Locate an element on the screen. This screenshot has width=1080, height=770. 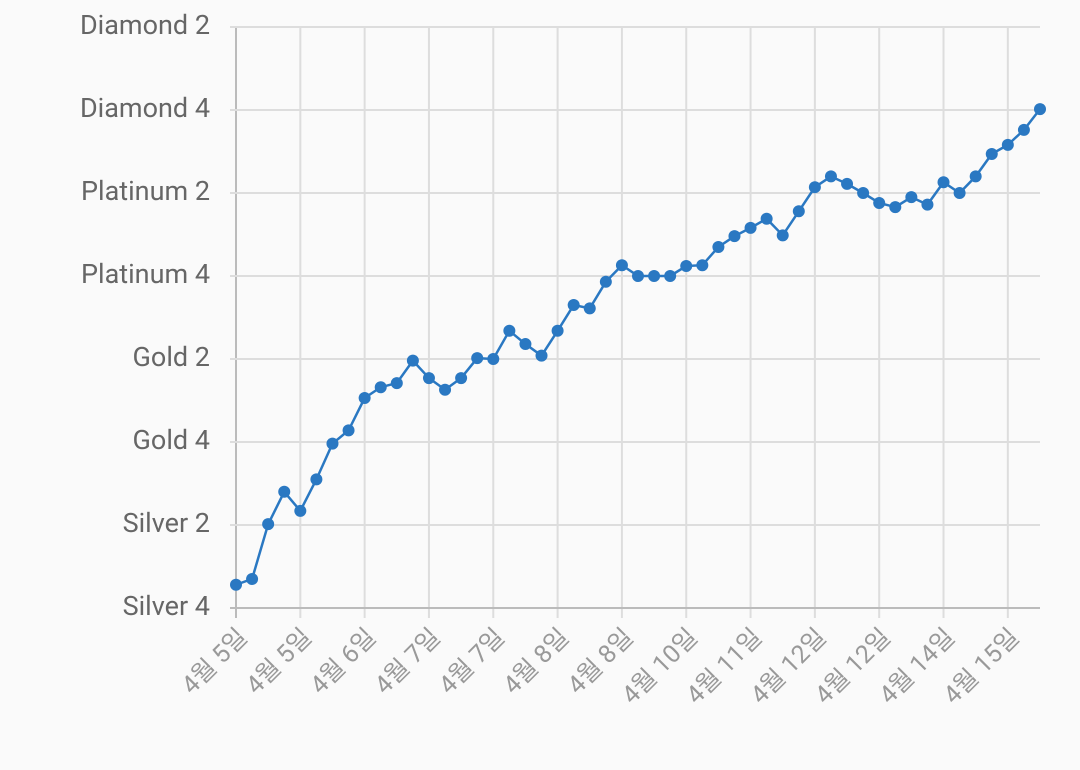
y-tick-label: Silver 2 is located at coordinates (166, 523).